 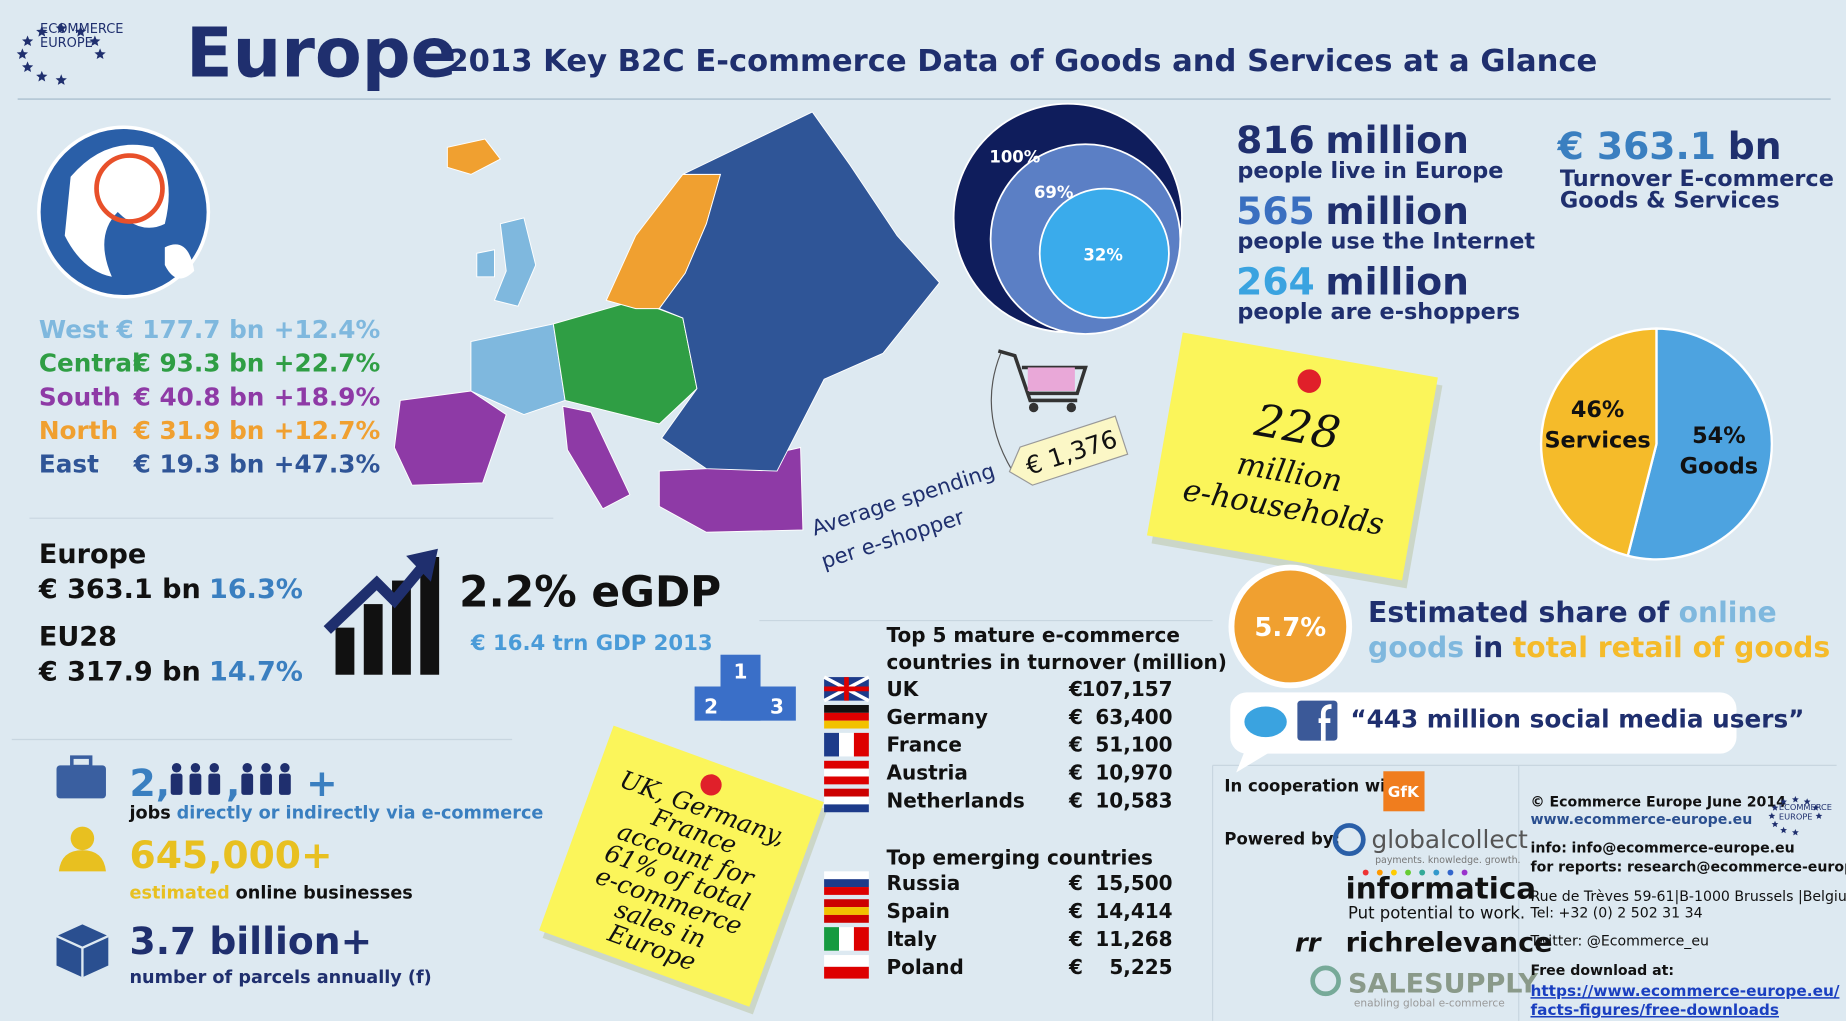 I want to click on label: countries in turnover (million), so click(x=1057, y=662).